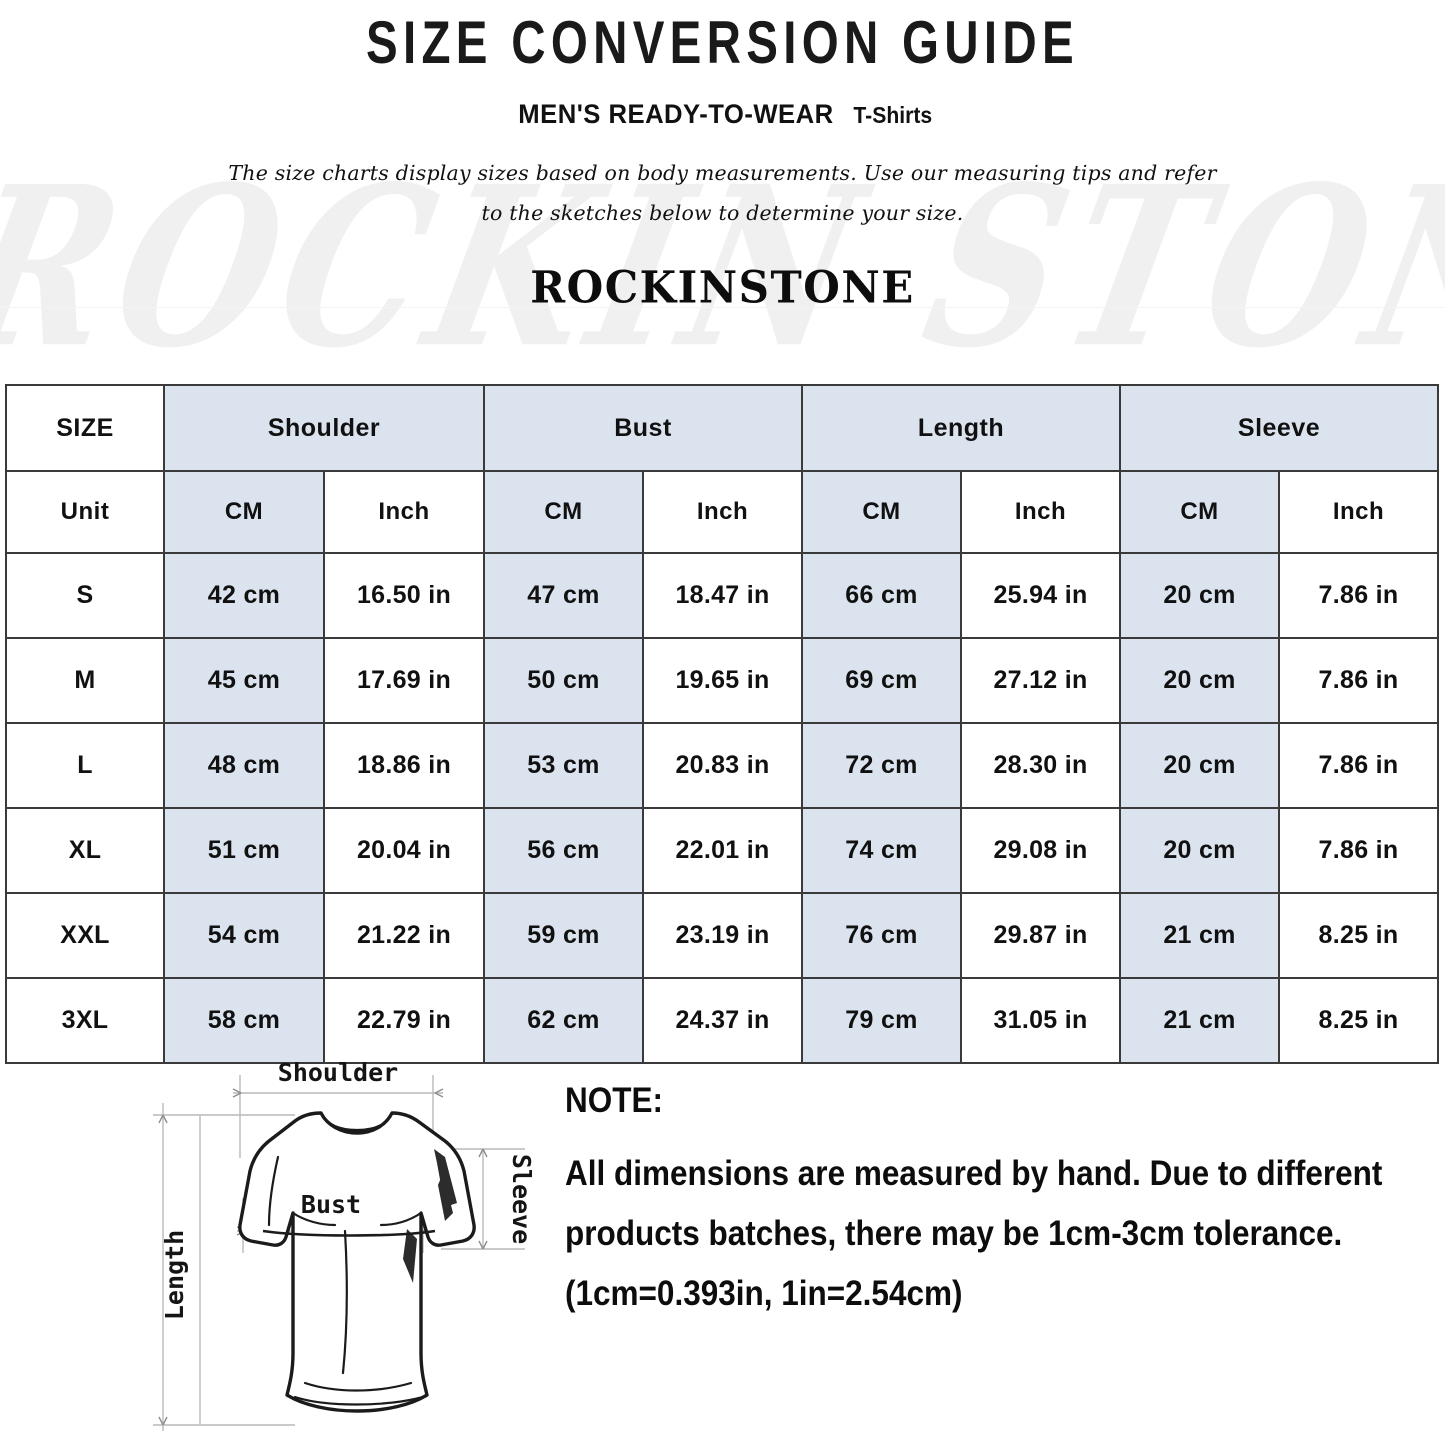 The height and width of the screenshot is (1448, 1445). I want to click on page-title: SIZE CONVERSION GUIDE, so click(722, 43).